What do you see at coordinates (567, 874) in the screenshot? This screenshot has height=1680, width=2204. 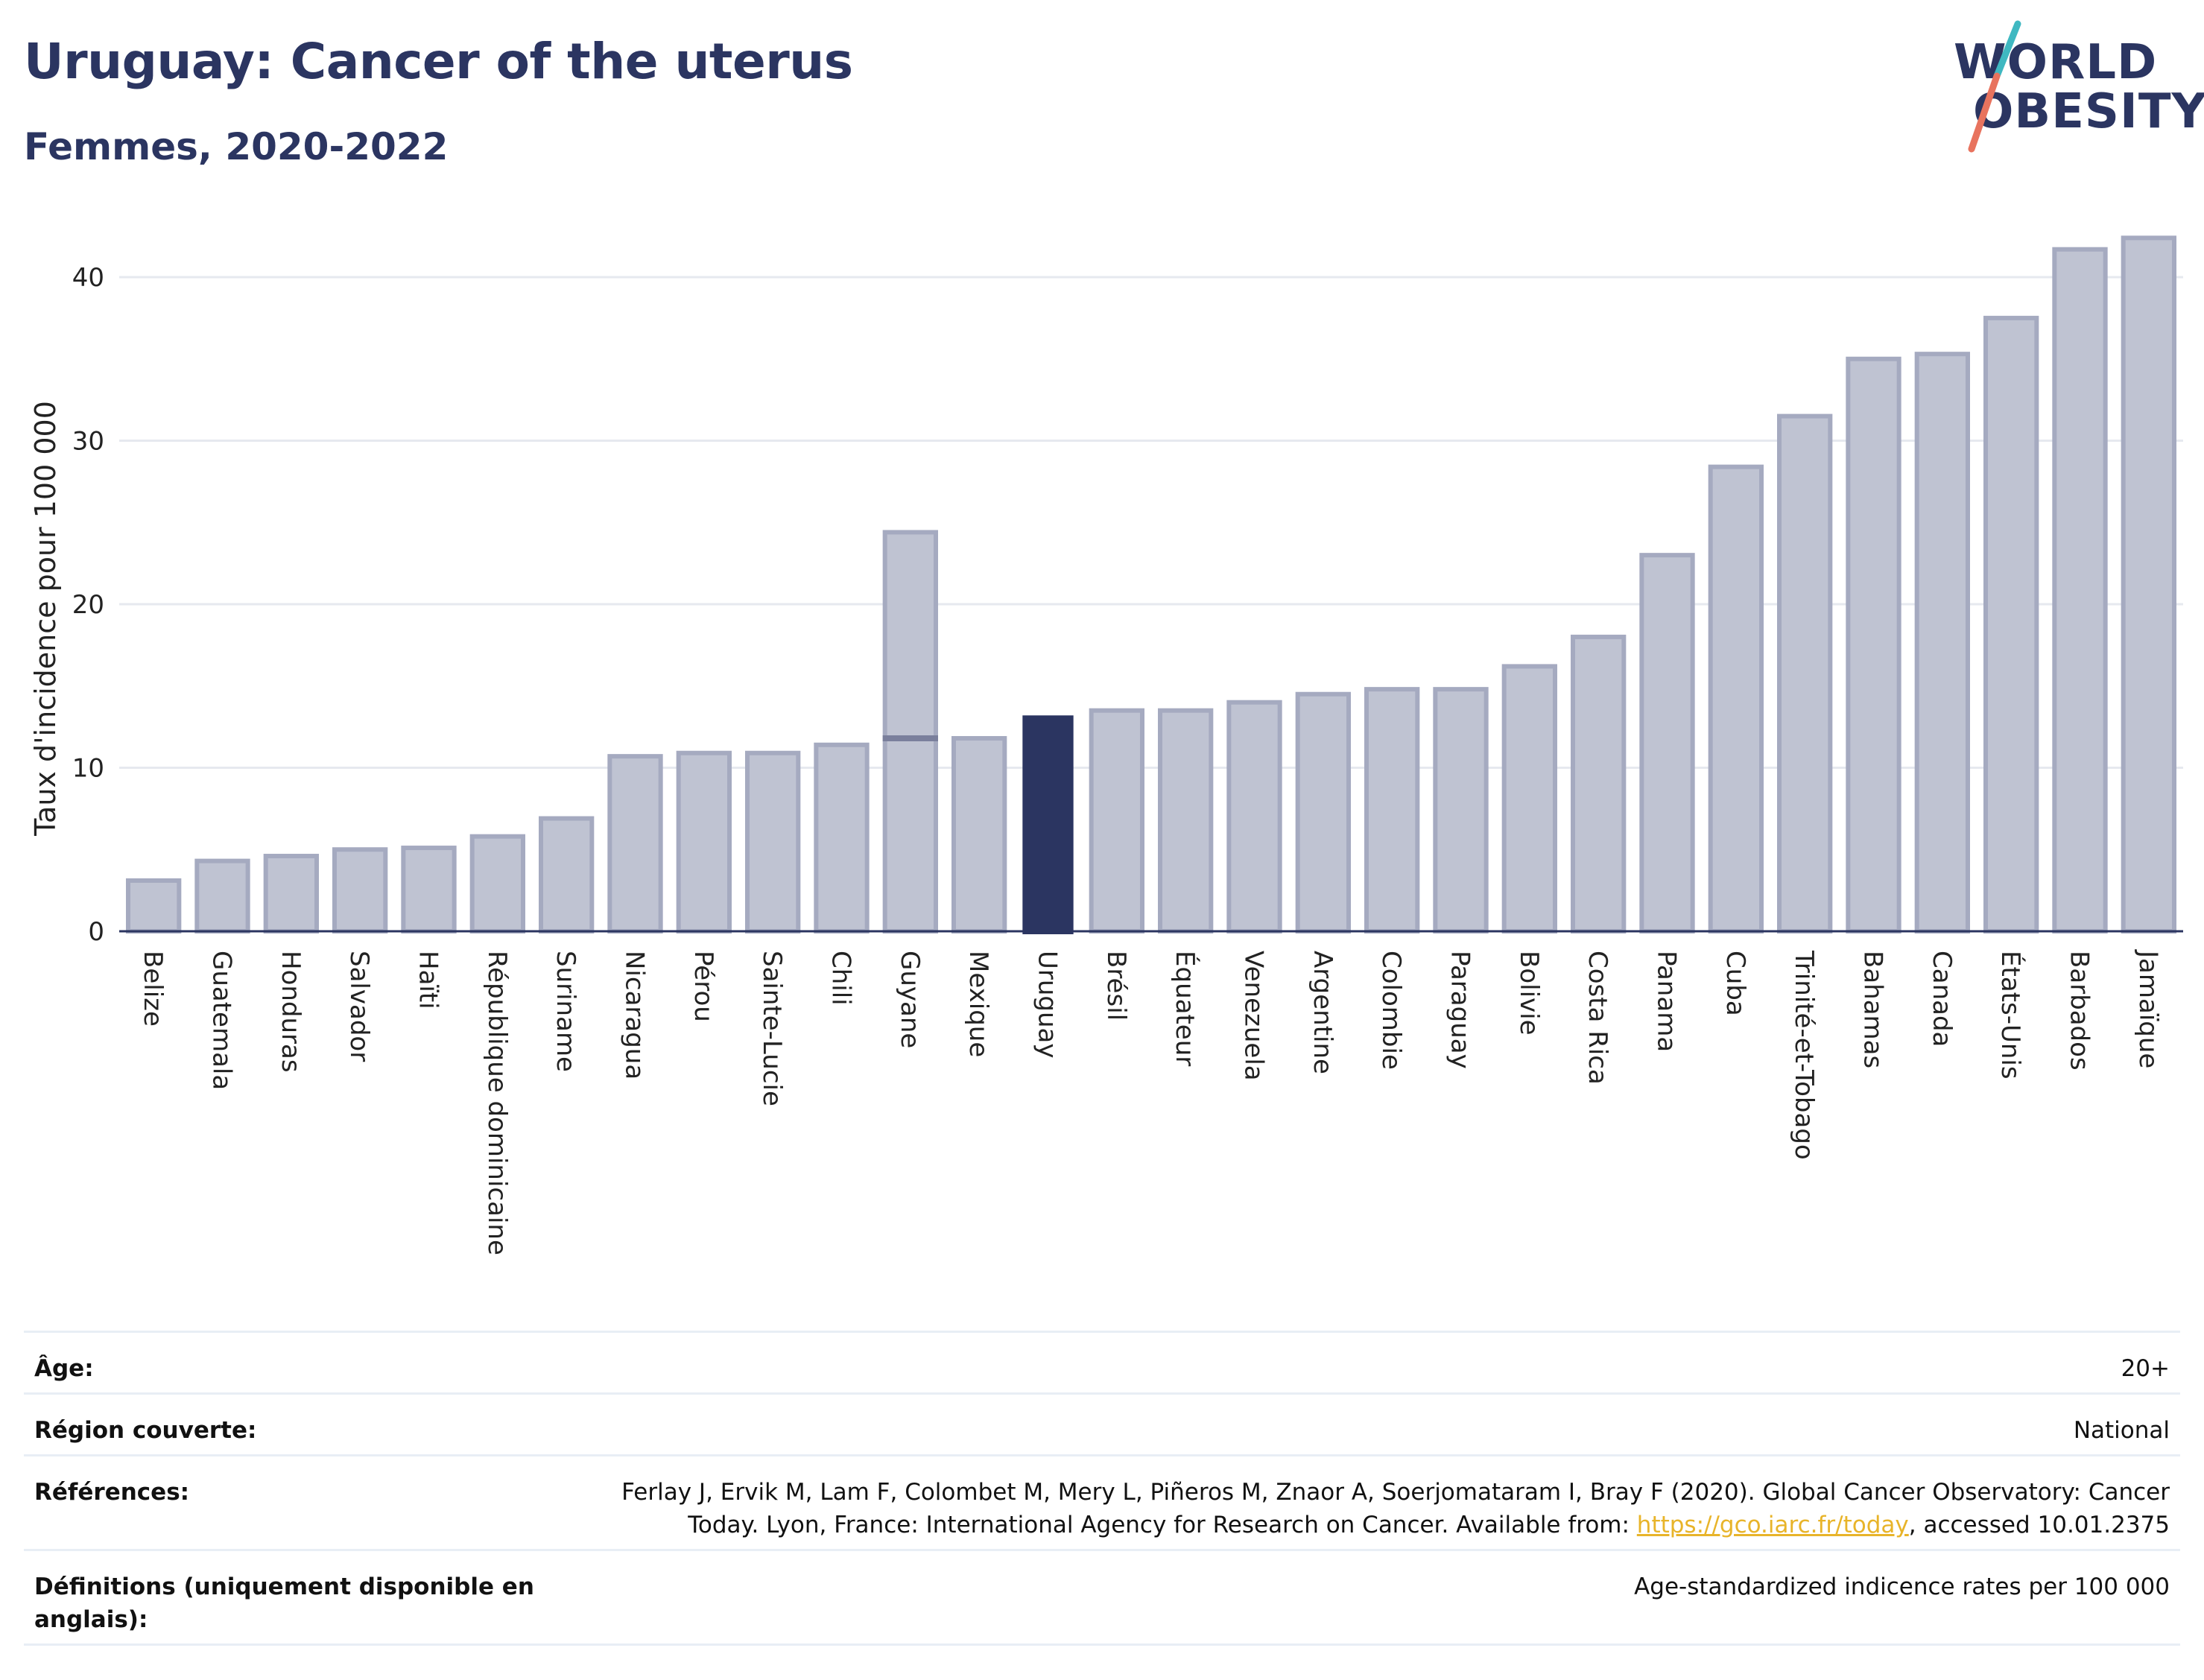 I see `bar-Suriname` at bounding box center [567, 874].